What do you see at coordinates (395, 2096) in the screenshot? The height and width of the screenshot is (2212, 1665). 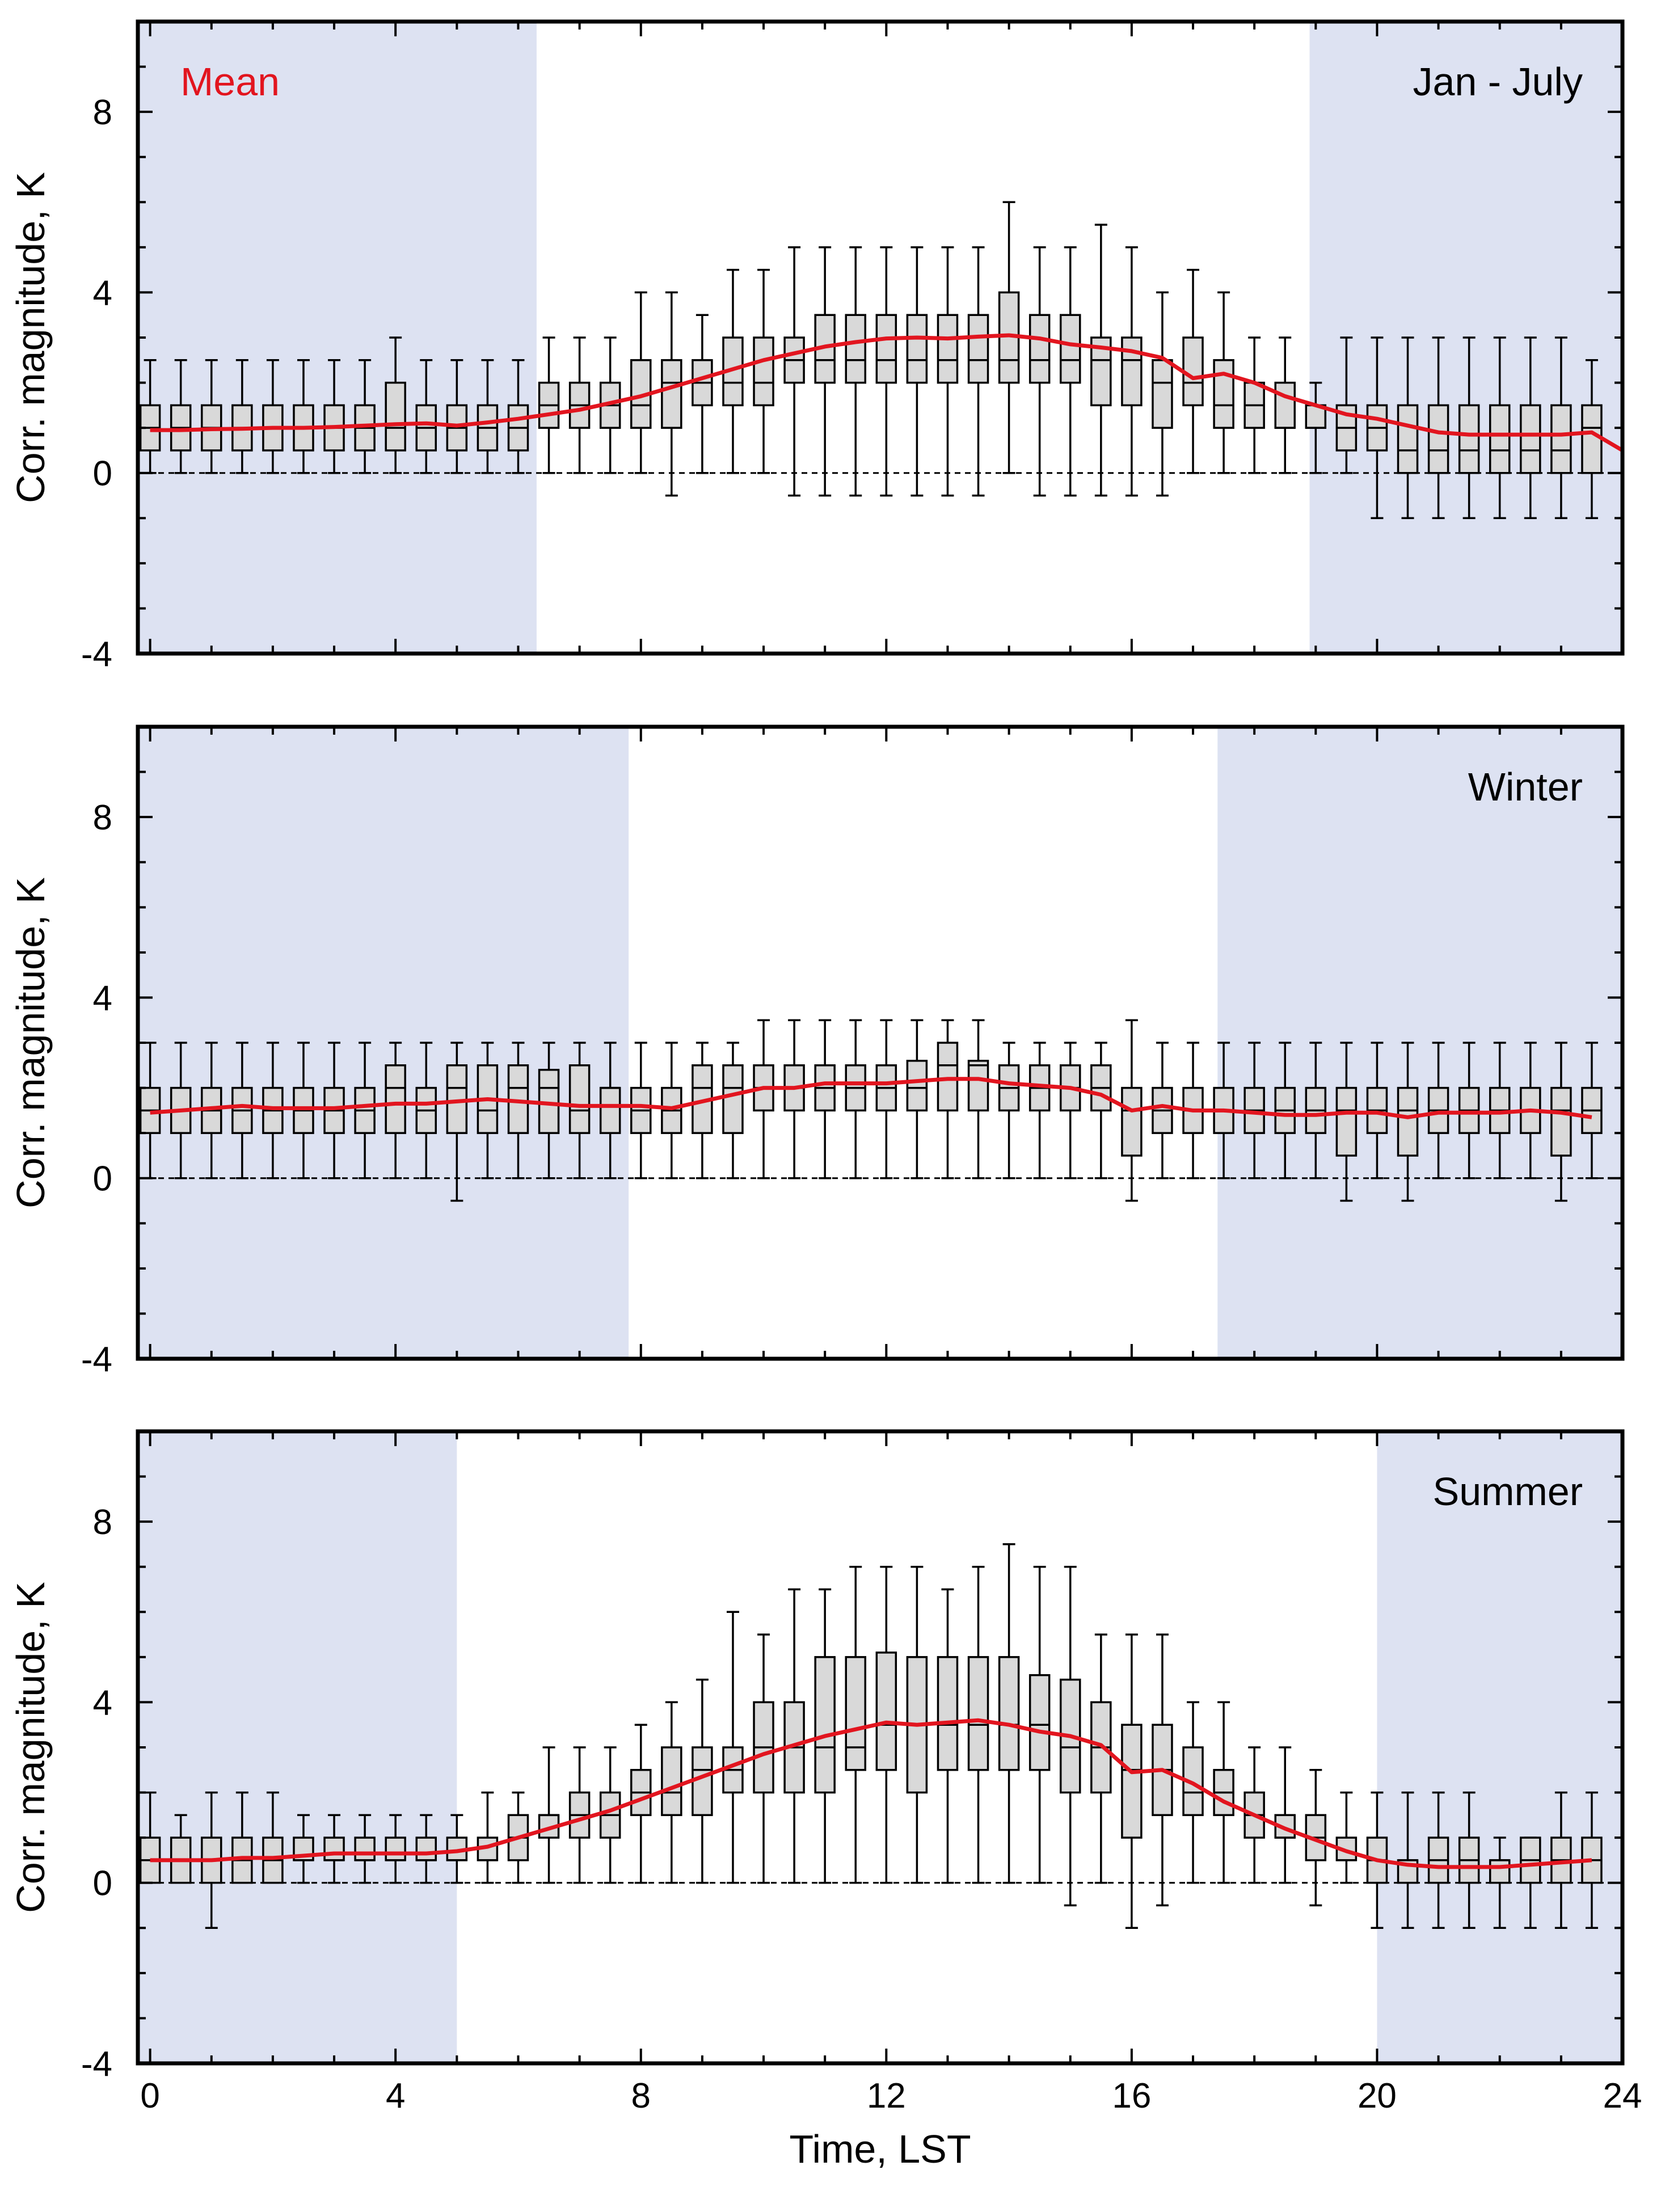 I see `x-tick-label: 4` at bounding box center [395, 2096].